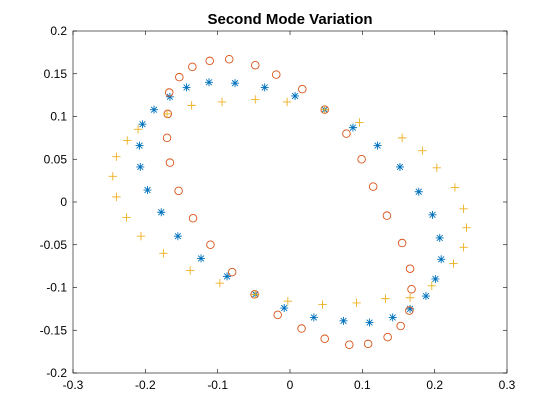  Describe the element at coordinates (73, 385) in the screenshot. I see `x-tick-label: -0.3` at that location.